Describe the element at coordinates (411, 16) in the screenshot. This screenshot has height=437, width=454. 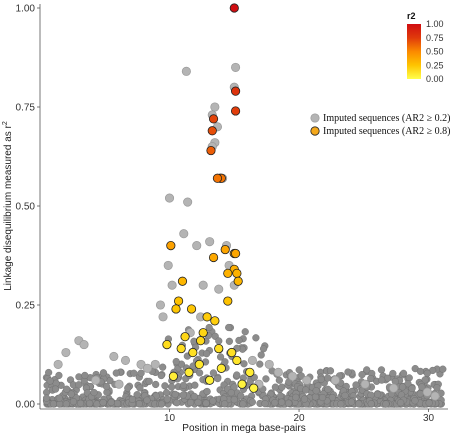
I see `colorbar-title: r2` at that location.